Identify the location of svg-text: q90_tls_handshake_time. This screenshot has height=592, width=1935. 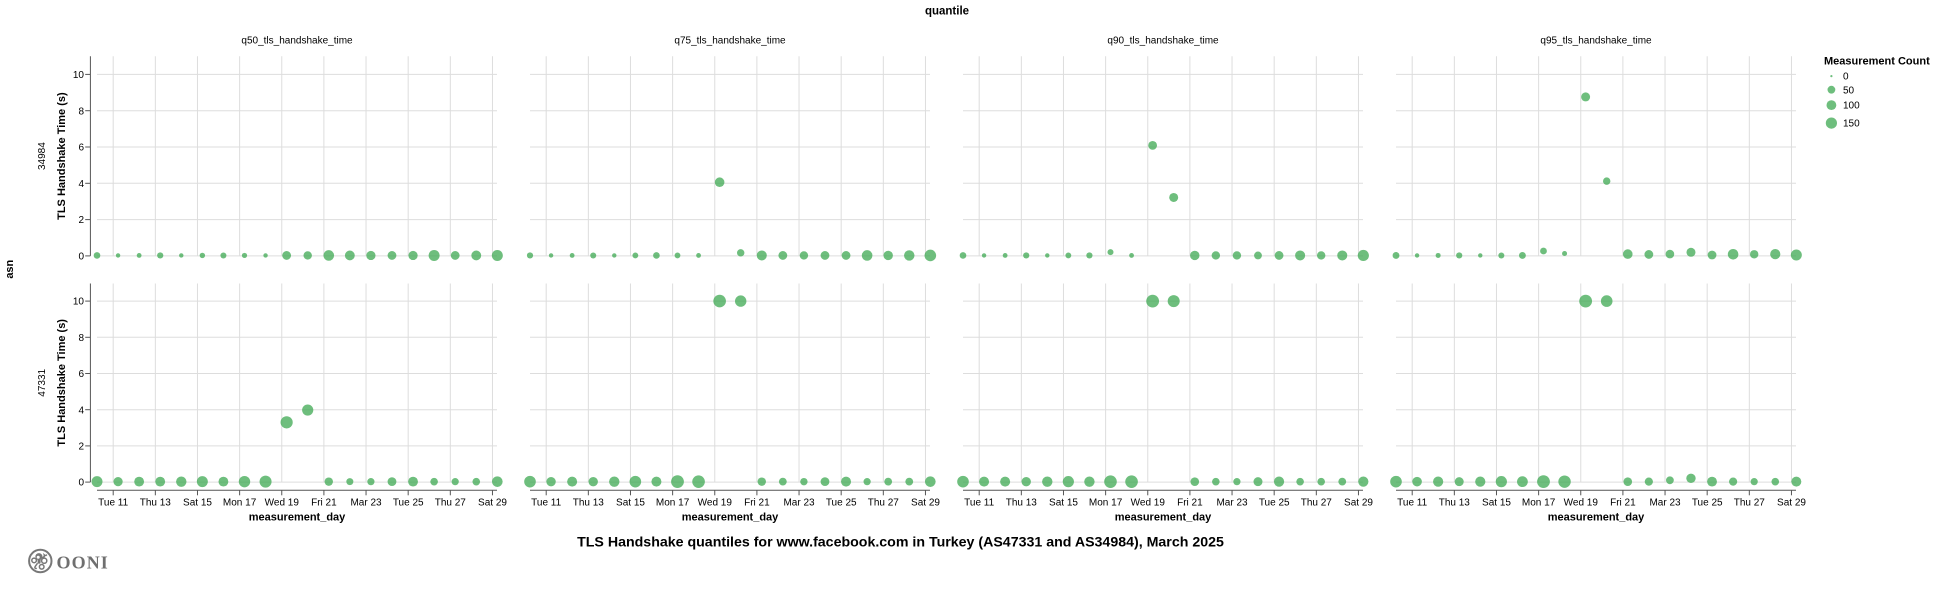
(1163, 41).